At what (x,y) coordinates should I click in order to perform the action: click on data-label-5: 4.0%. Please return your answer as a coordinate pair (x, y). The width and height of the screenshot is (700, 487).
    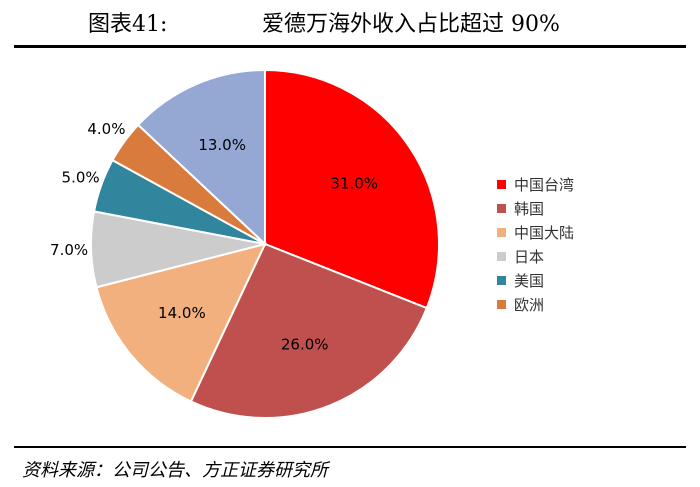
    Looking at the image, I should click on (106, 129).